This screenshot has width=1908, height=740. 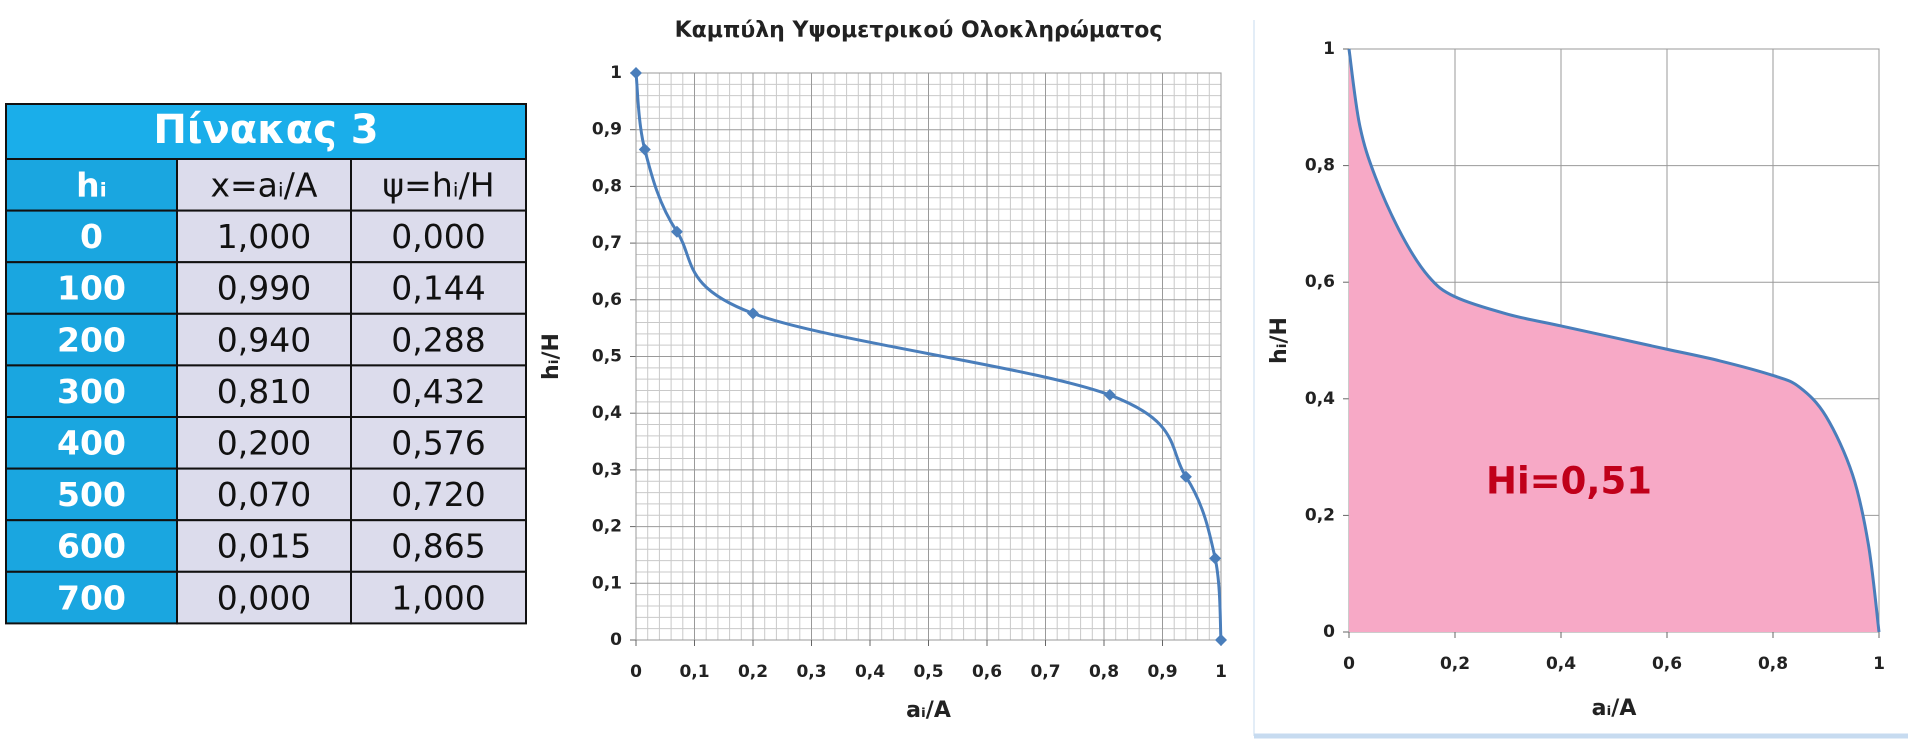 I want to click on table-value: 0,070, so click(x=264, y=494).